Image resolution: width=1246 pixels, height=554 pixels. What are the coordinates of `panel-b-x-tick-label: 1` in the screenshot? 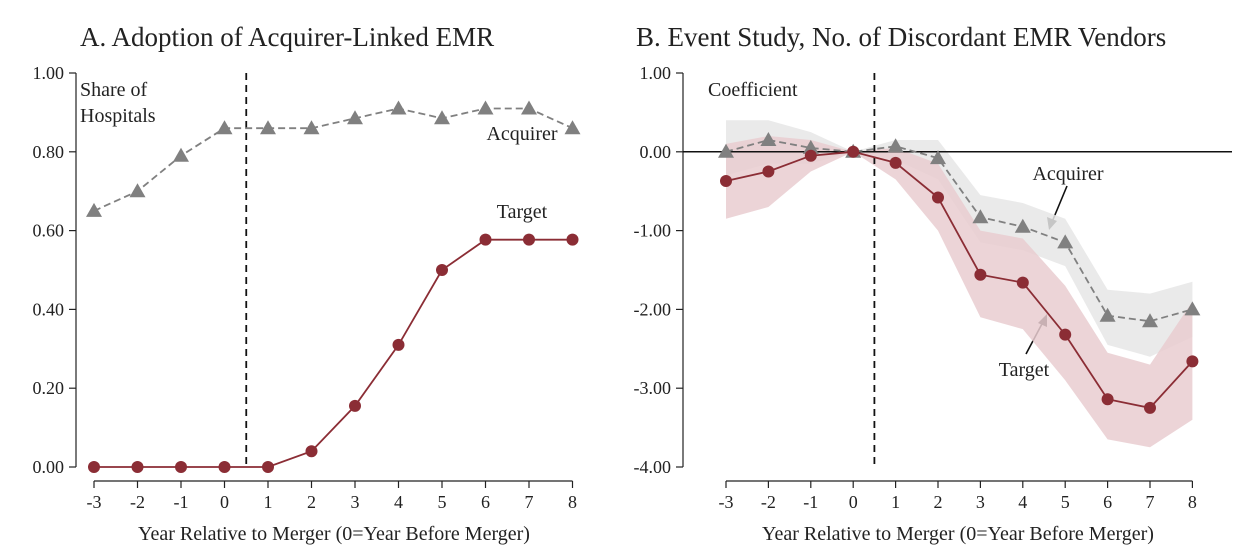 It's located at (895, 502).